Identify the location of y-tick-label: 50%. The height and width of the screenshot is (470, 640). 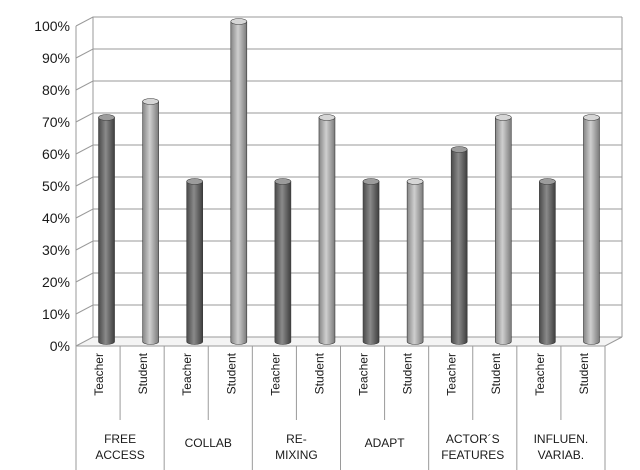
(56, 186).